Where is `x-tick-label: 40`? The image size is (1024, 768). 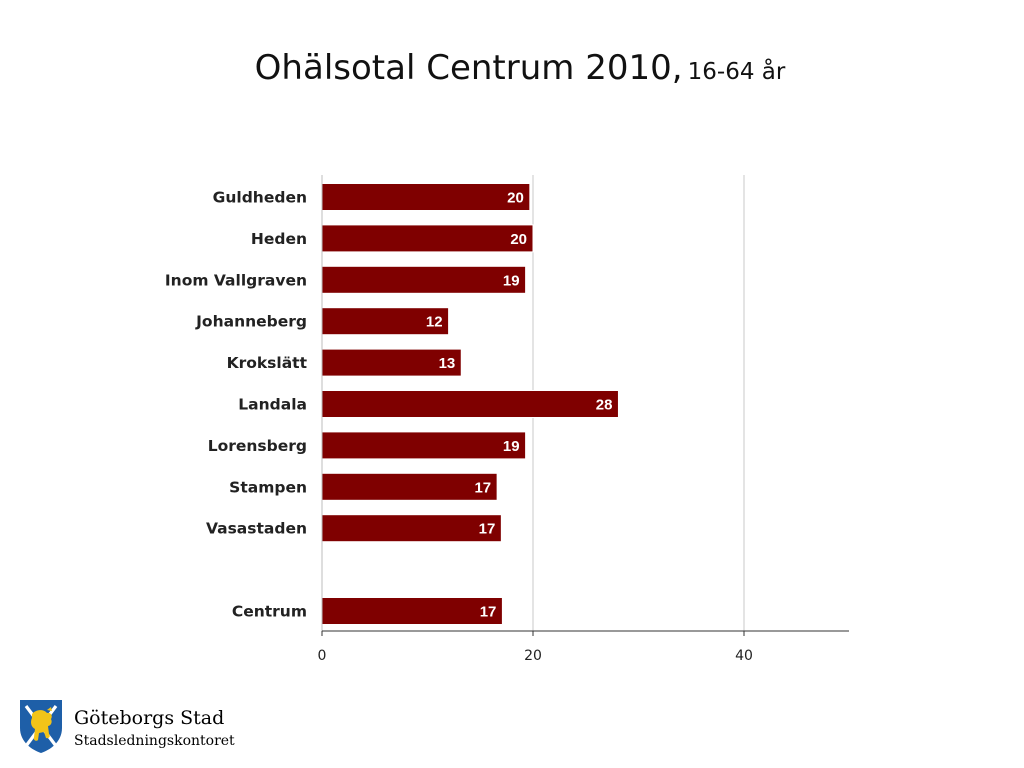 x-tick-label: 40 is located at coordinates (744, 656).